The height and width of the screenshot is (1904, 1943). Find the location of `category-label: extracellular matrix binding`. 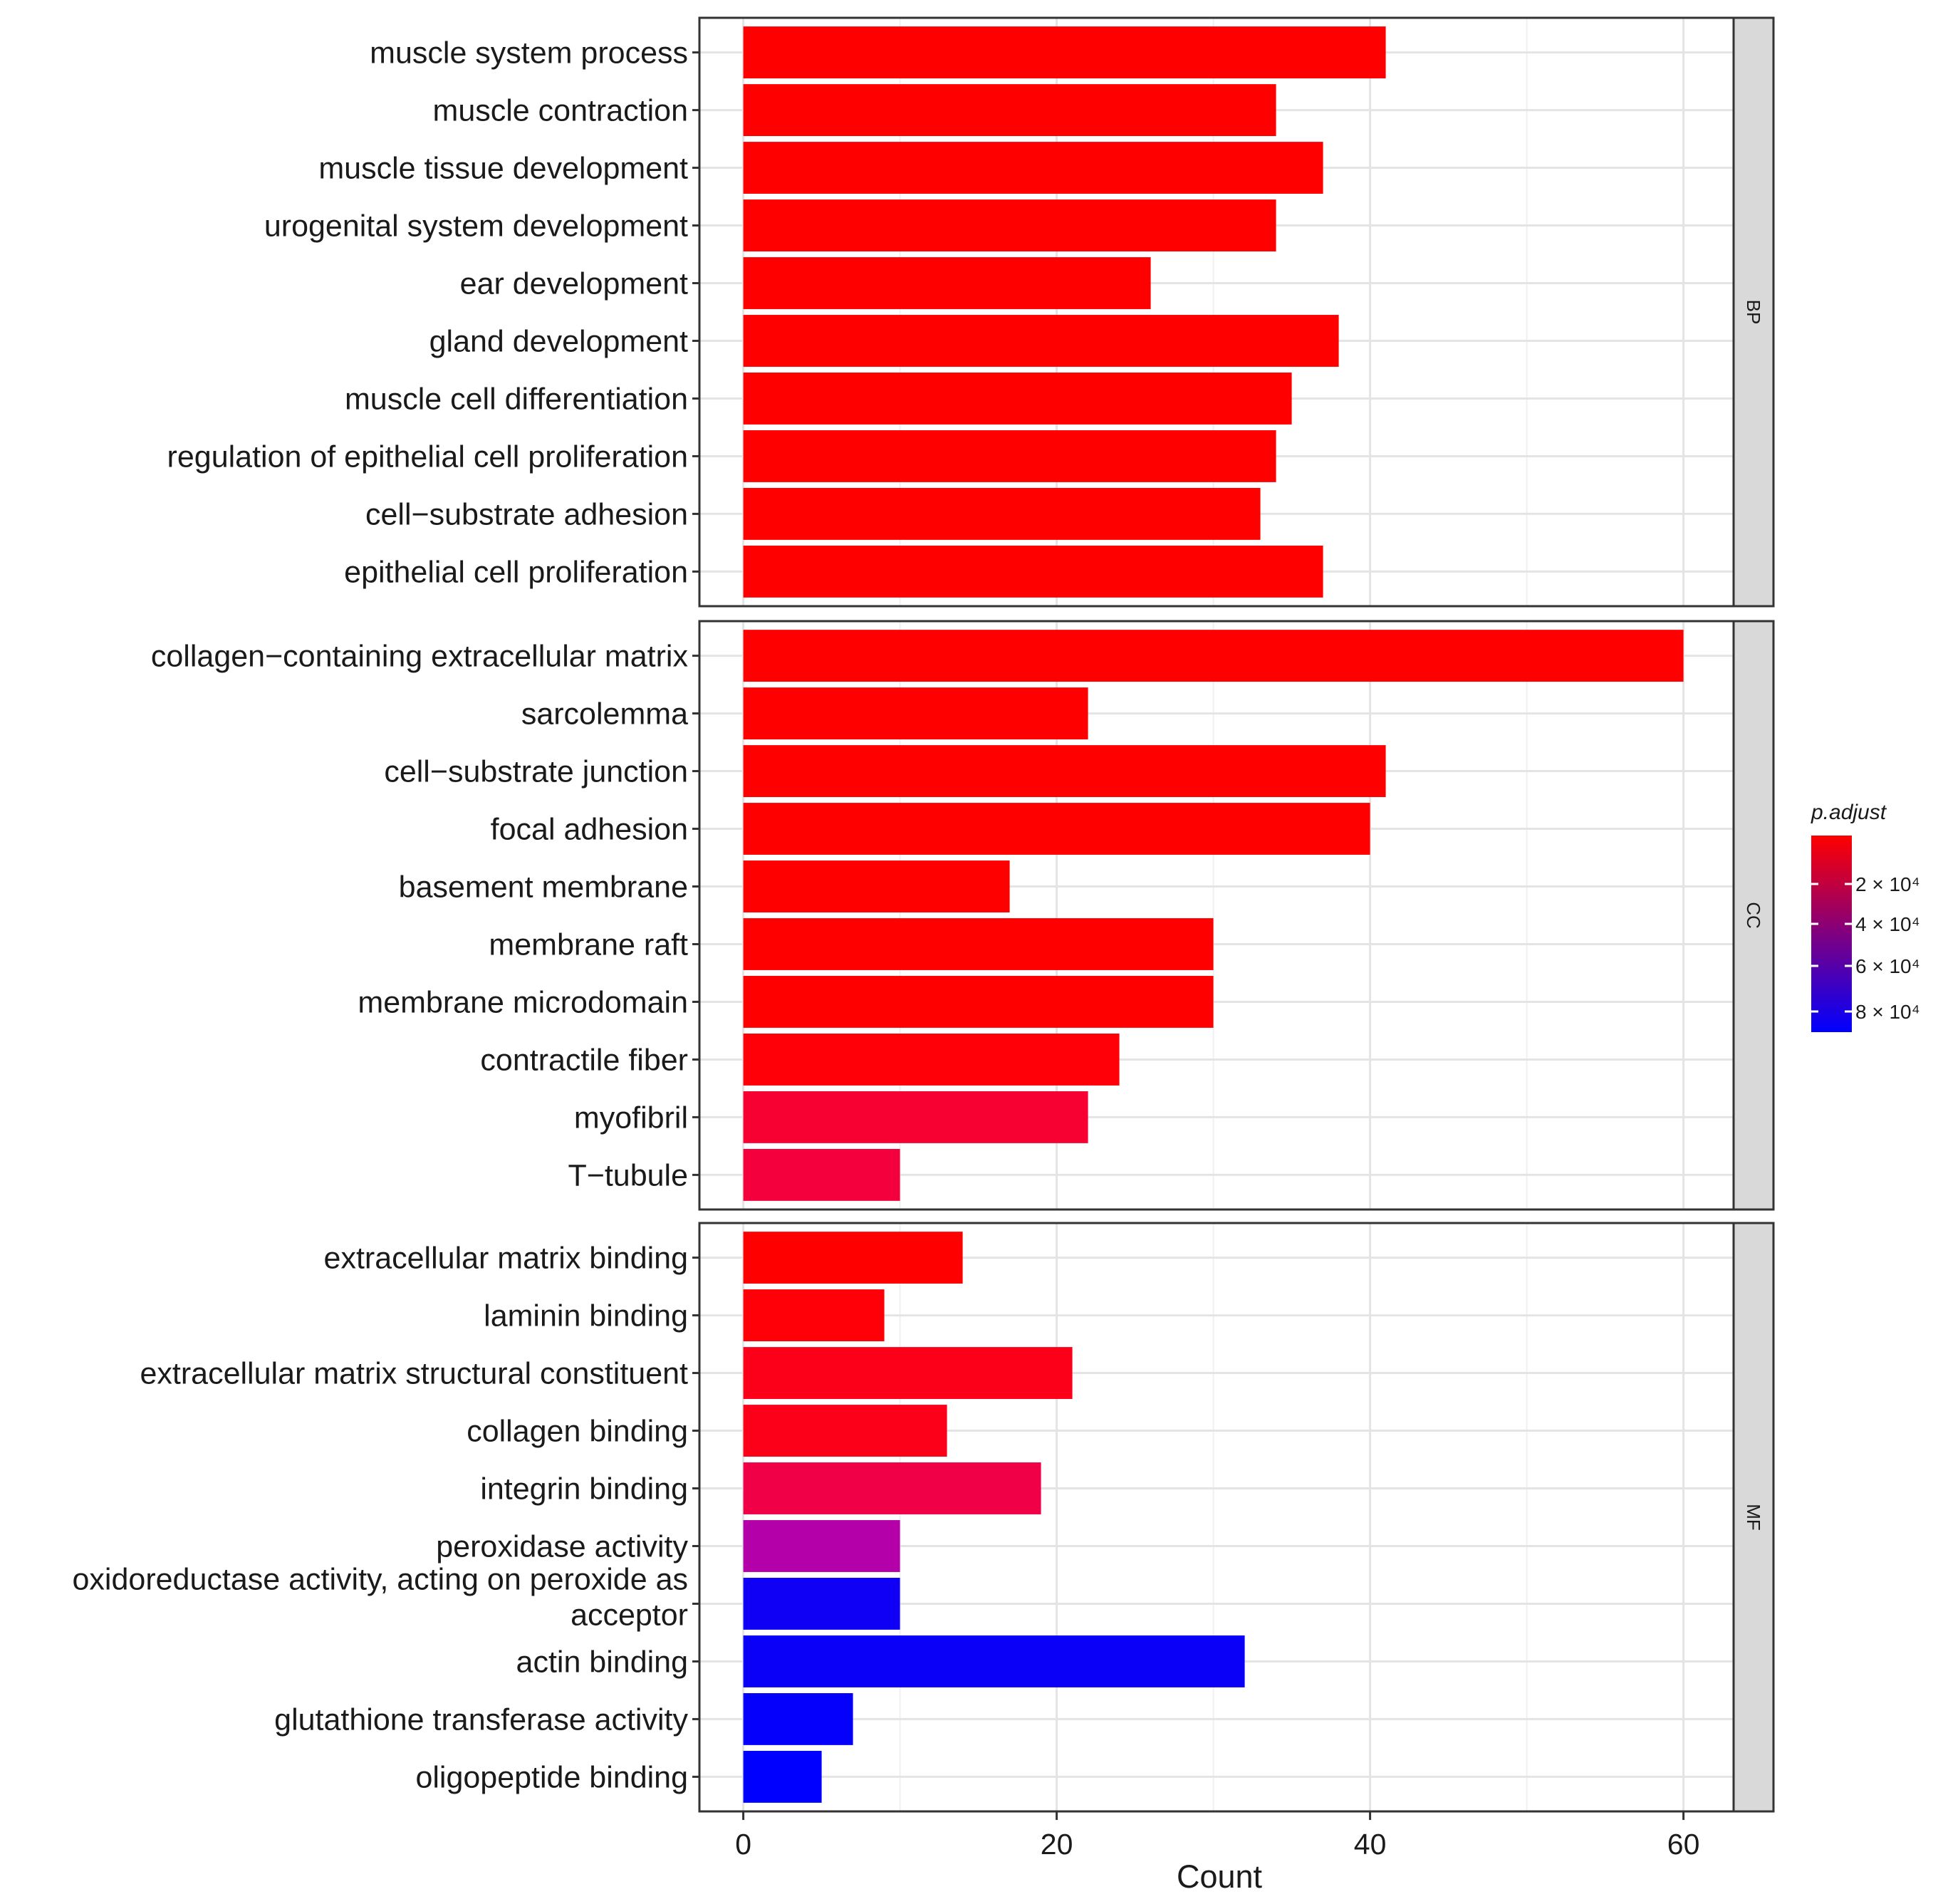

category-label: extracellular matrix binding is located at coordinates (506, 1259).